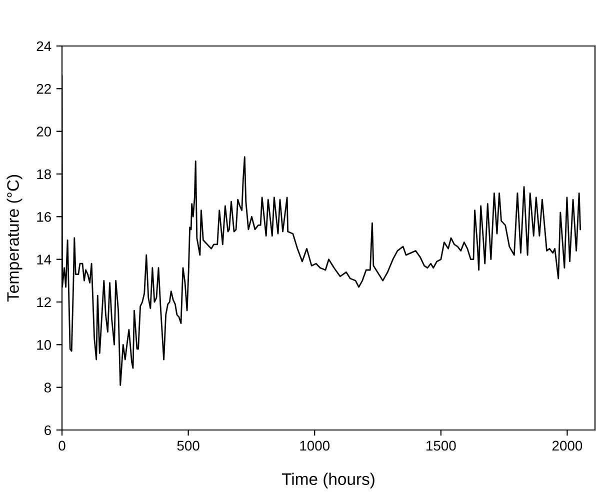 The image size is (599, 494). Describe the element at coordinates (441, 445) in the screenshot. I see `x-tick-label: 1500` at that location.